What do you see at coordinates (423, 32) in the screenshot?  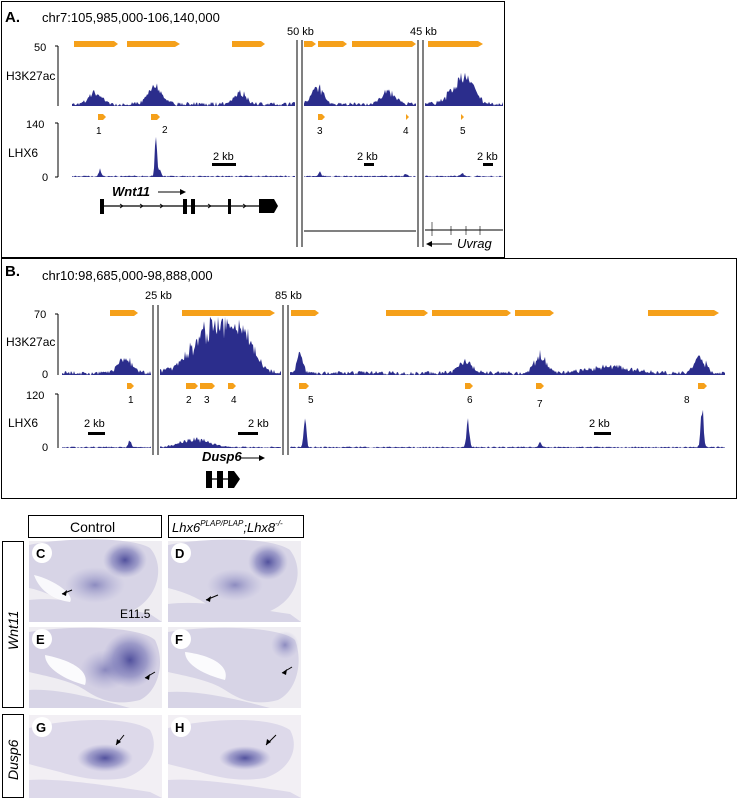 I see `panel-a-gap2-label: 45 kb` at bounding box center [423, 32].